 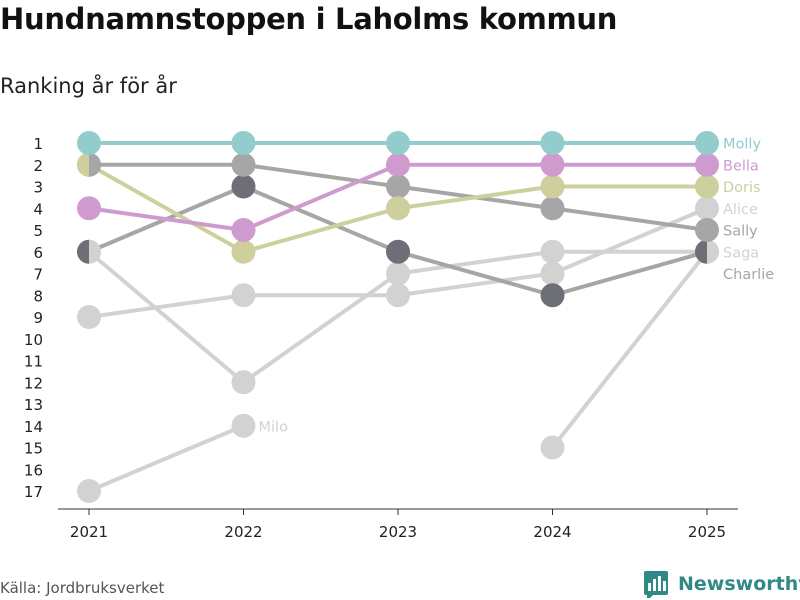 I want to click on y-tick-label: 3, so click(x=38, y=188).